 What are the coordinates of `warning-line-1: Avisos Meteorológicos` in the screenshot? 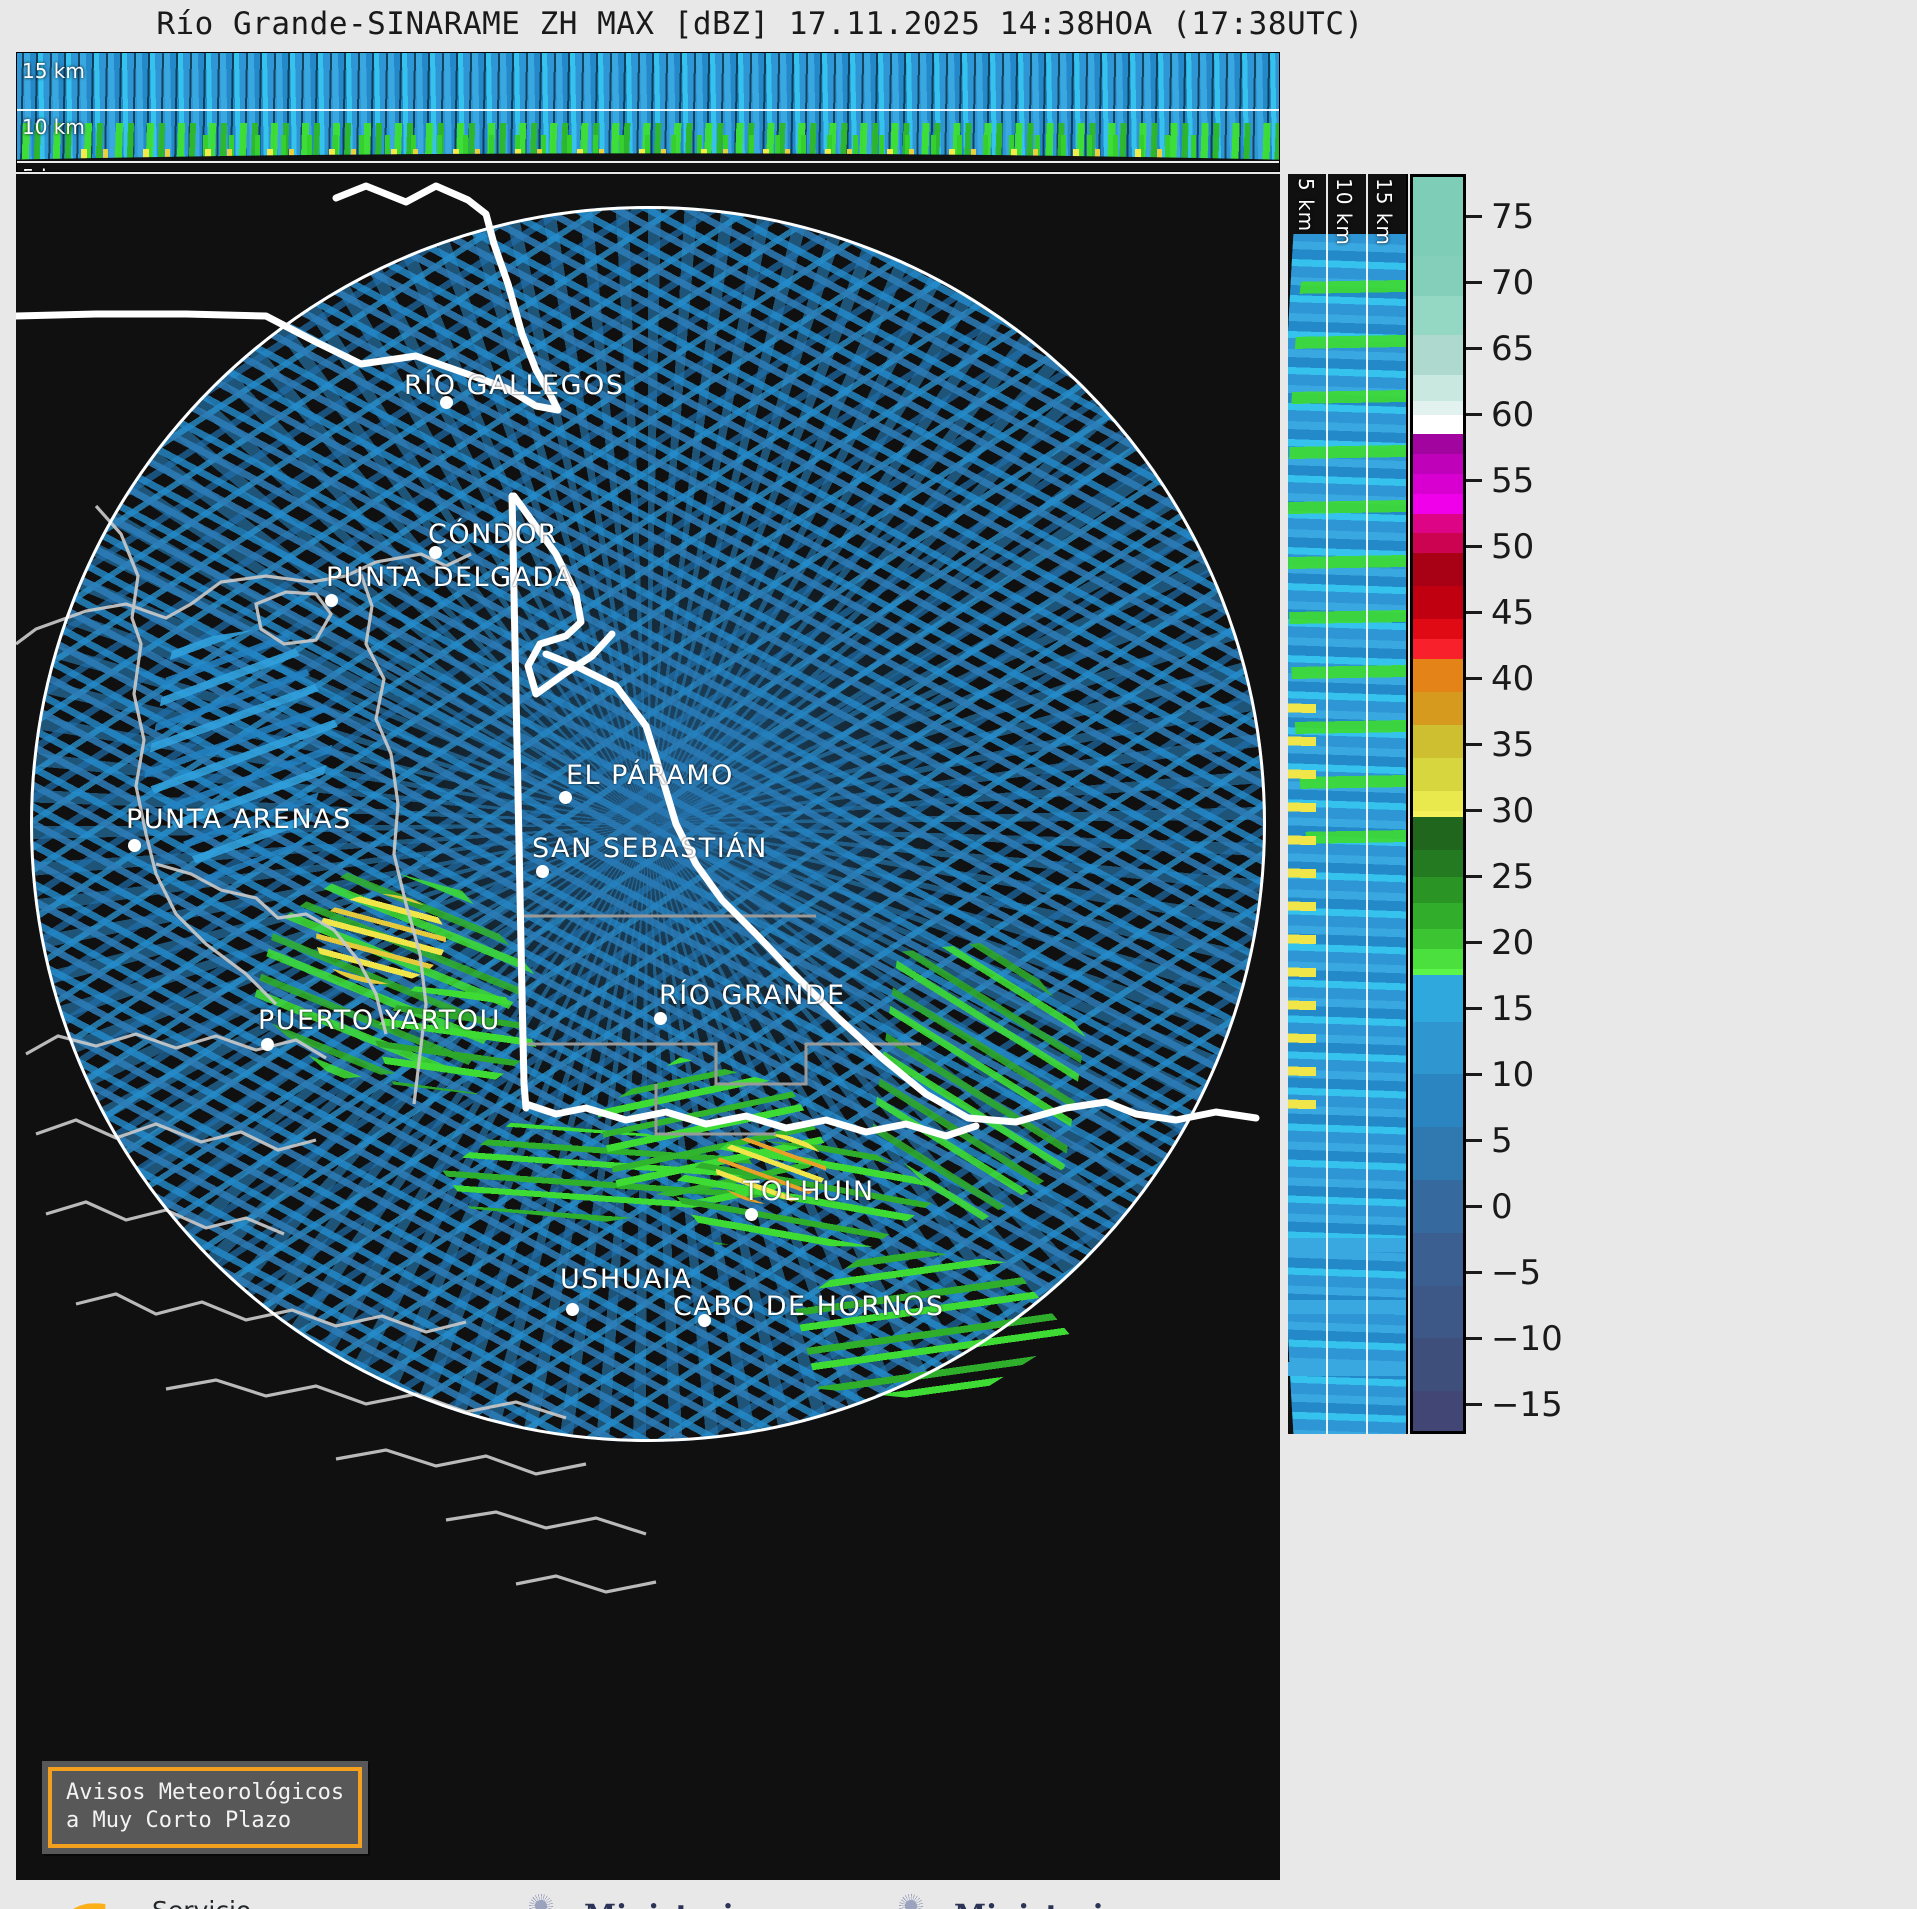 It's located at (205, 1792).